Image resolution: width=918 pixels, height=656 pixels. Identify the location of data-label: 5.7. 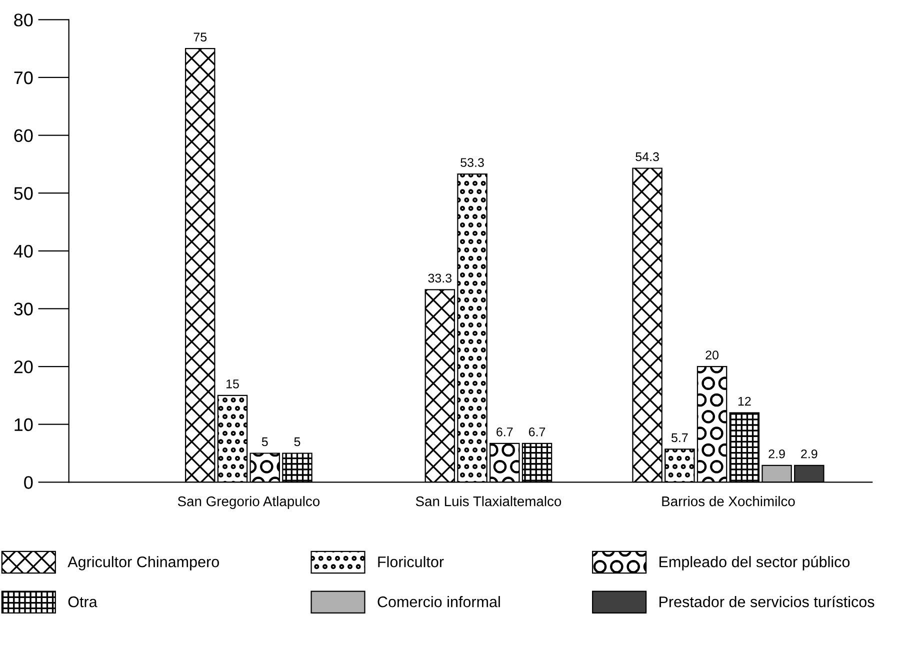
(679, 437).